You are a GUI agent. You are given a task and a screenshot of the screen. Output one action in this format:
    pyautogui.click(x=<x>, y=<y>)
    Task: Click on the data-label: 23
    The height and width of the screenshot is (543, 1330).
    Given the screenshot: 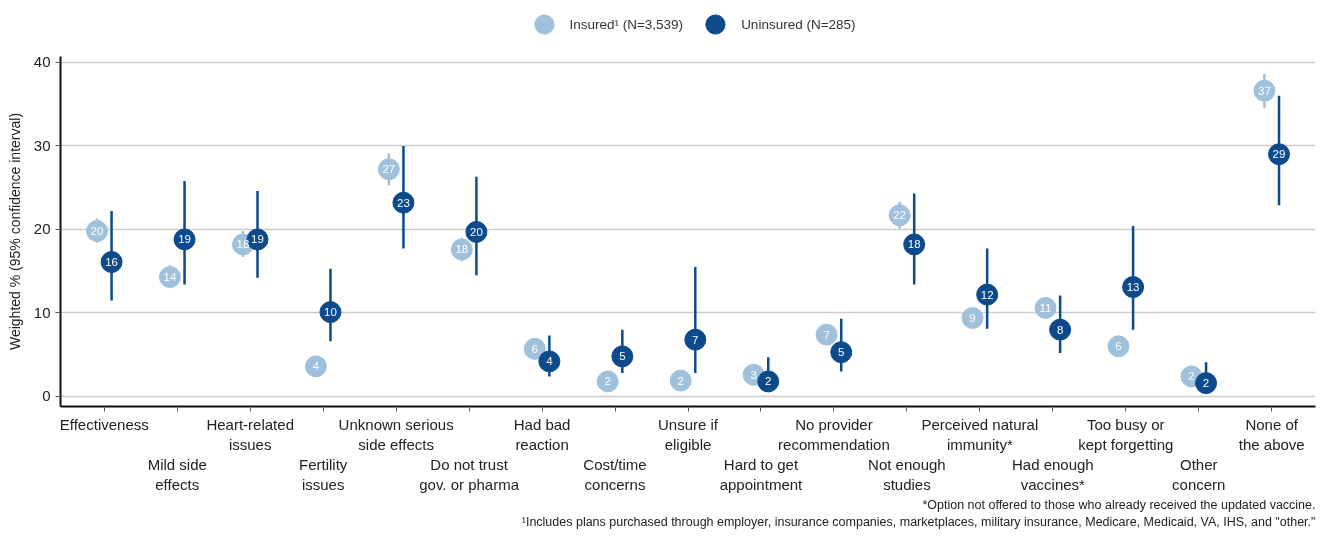 What is the action you would take?
    pyautogui.click(x=403, y=202)
    